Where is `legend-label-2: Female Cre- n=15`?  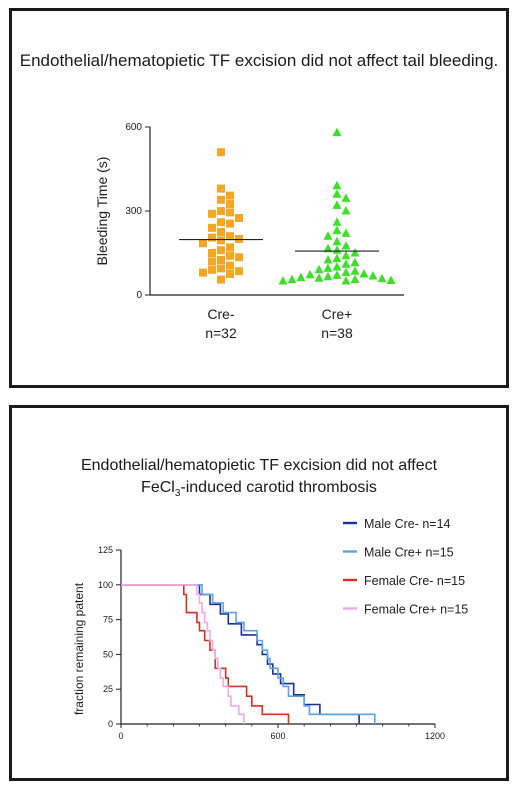 legend-label-2: Female Cre- n=15 is located at coordinates (414, 581).